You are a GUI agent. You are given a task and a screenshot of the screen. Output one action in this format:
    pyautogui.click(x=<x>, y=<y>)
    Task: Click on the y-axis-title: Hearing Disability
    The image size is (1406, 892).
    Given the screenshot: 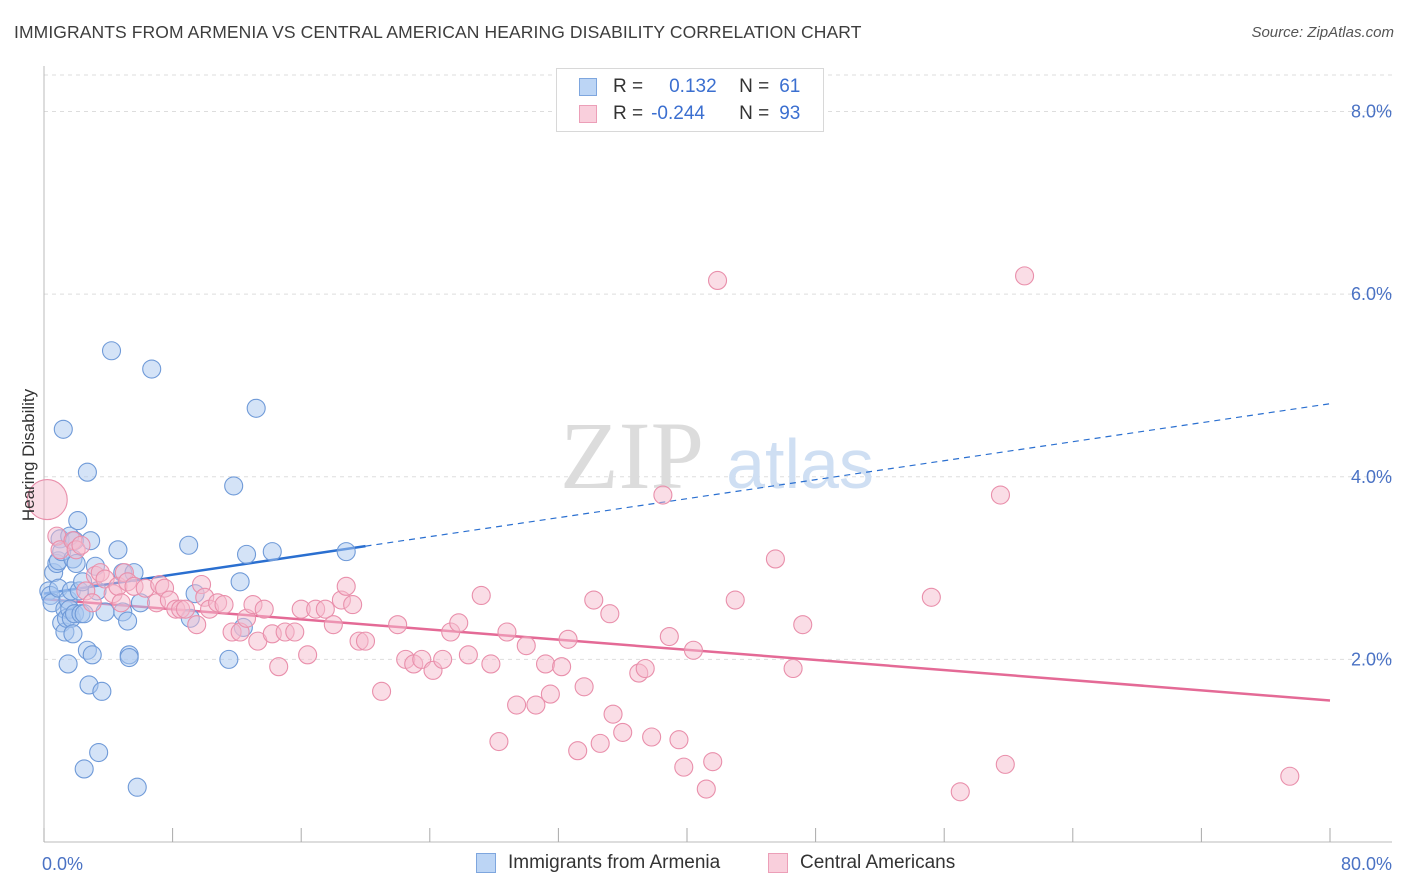 What is the action you would take?
    pyautogui.click(x=28, y=454)
    